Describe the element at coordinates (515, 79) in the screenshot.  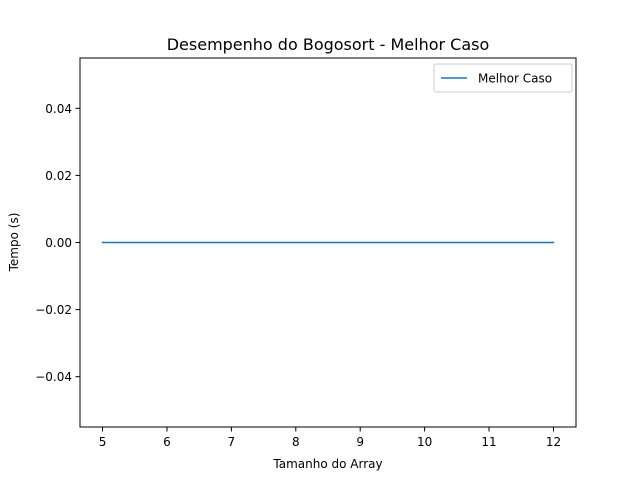
I see `legend-label-0: Melhor Caso` at that location.